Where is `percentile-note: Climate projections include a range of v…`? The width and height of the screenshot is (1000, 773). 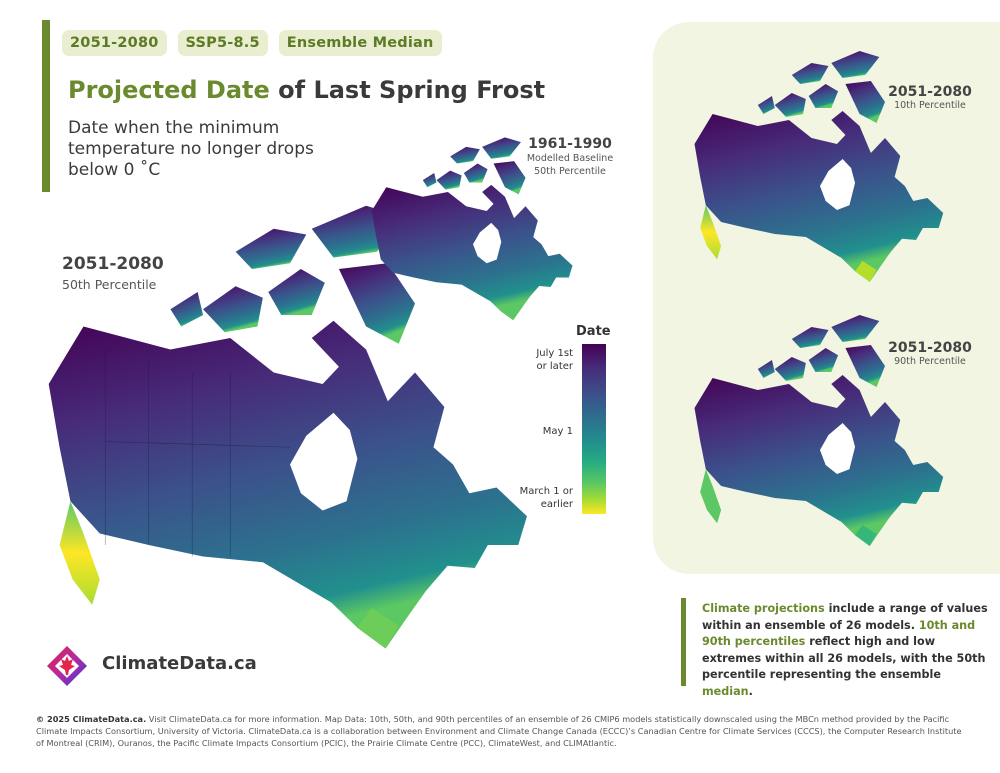
percentile-note: Climate projections include a range of v… is located at coordinates (847, 650).